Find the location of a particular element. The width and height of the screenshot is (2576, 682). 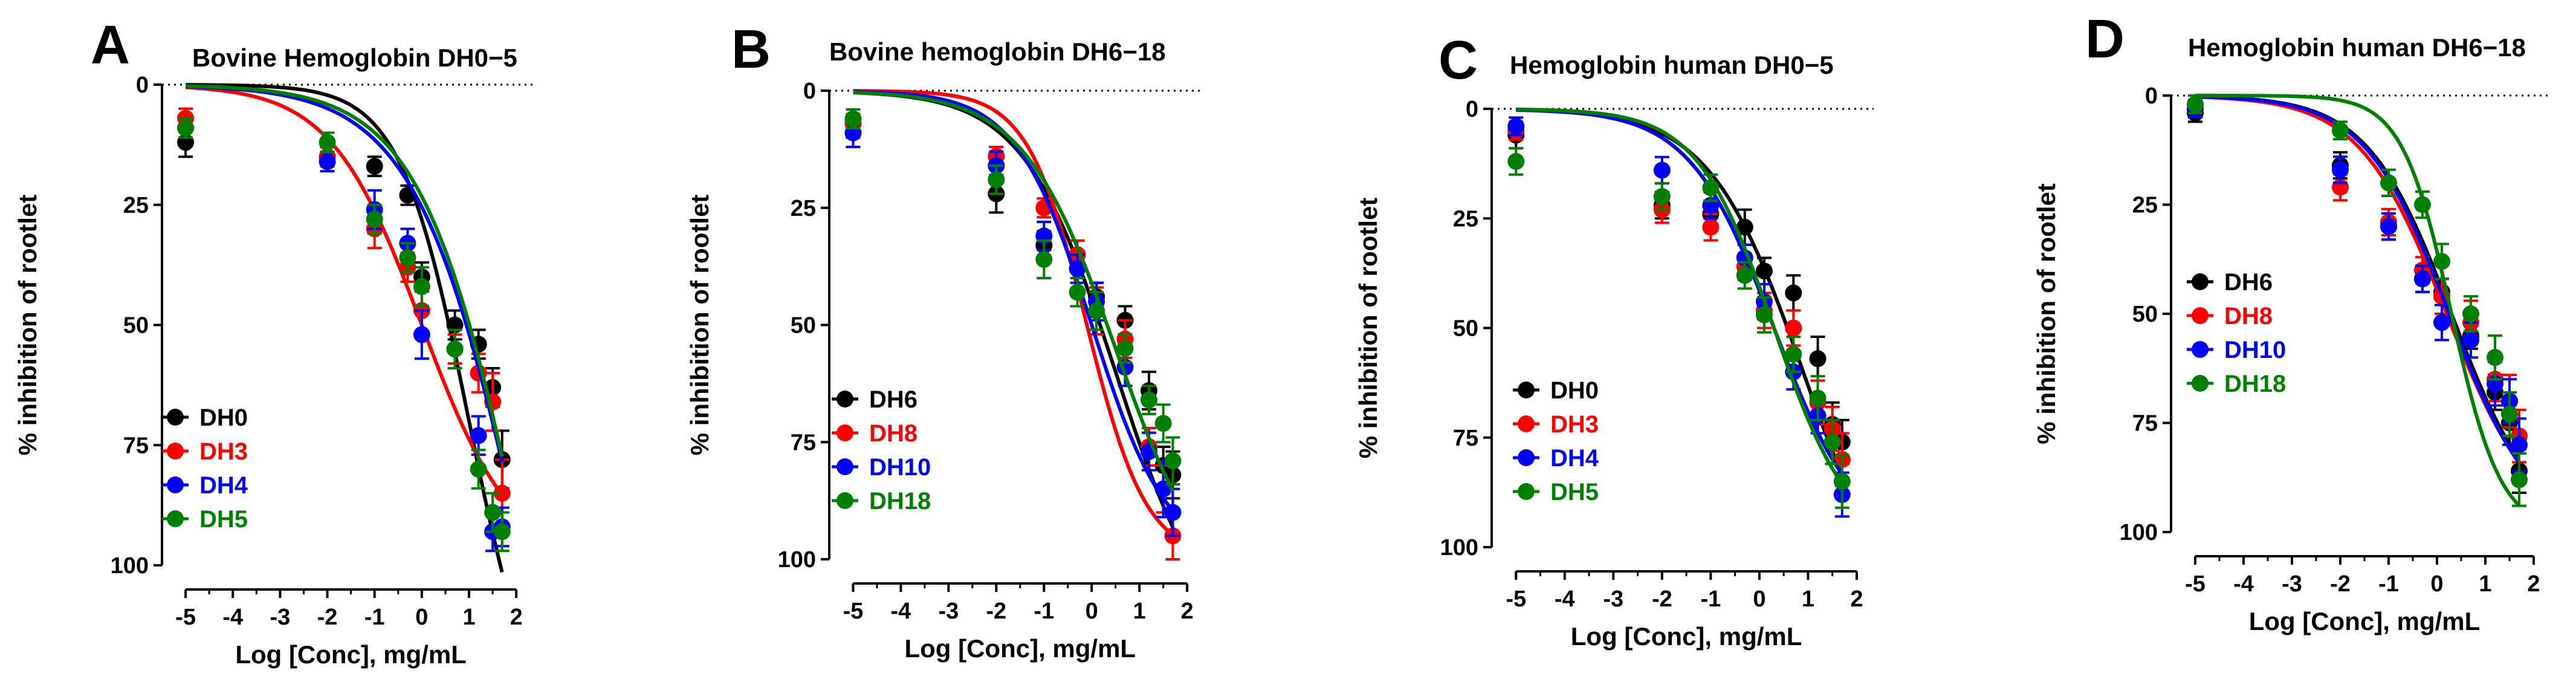

panel-letter: A is located at coordinates (110, 45).